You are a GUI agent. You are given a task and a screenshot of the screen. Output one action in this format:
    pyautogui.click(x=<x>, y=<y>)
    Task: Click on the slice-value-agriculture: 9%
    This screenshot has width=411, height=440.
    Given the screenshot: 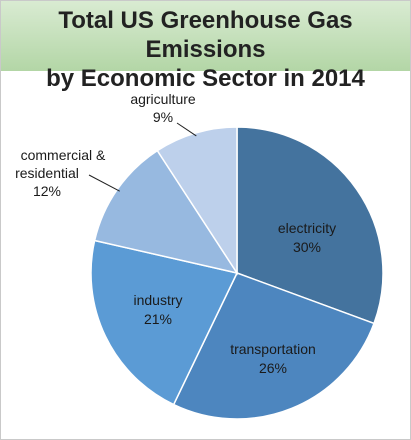 What is the action you would take?
    pyautogui.click(x=163, y=117)
    